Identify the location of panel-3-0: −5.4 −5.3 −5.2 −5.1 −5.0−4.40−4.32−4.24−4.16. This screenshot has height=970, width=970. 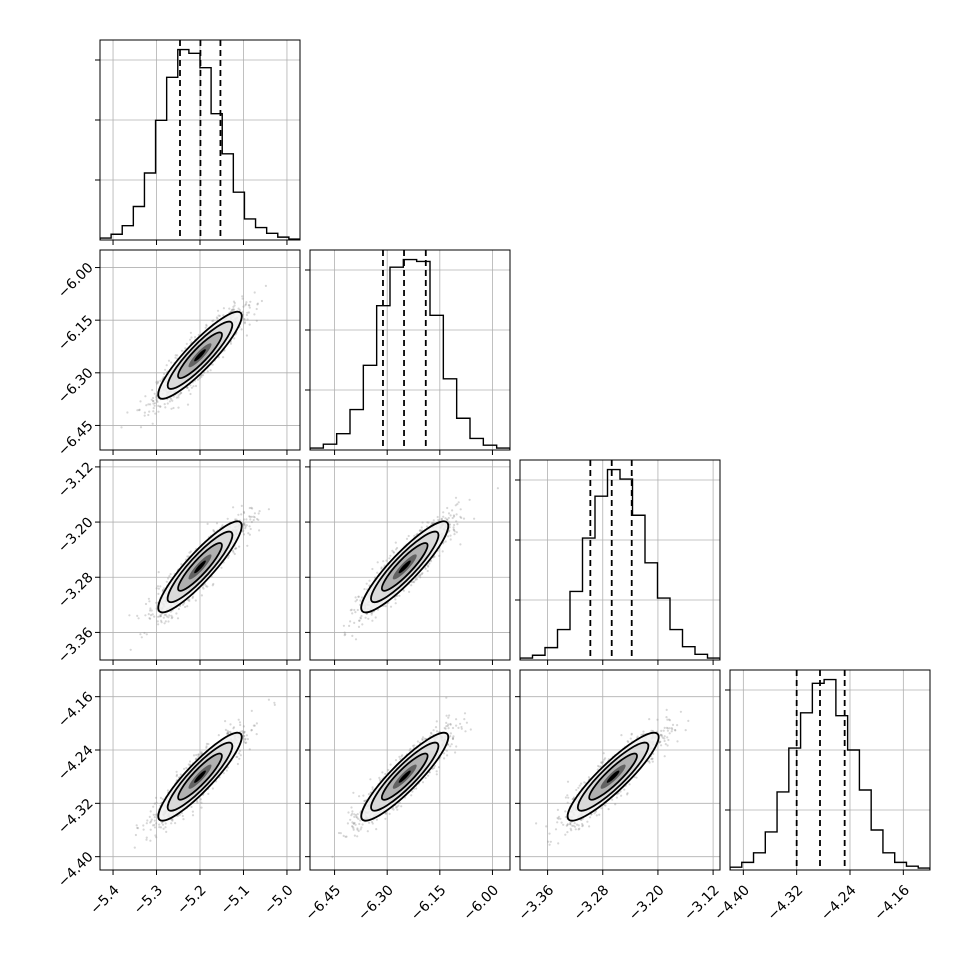
(178, 793).